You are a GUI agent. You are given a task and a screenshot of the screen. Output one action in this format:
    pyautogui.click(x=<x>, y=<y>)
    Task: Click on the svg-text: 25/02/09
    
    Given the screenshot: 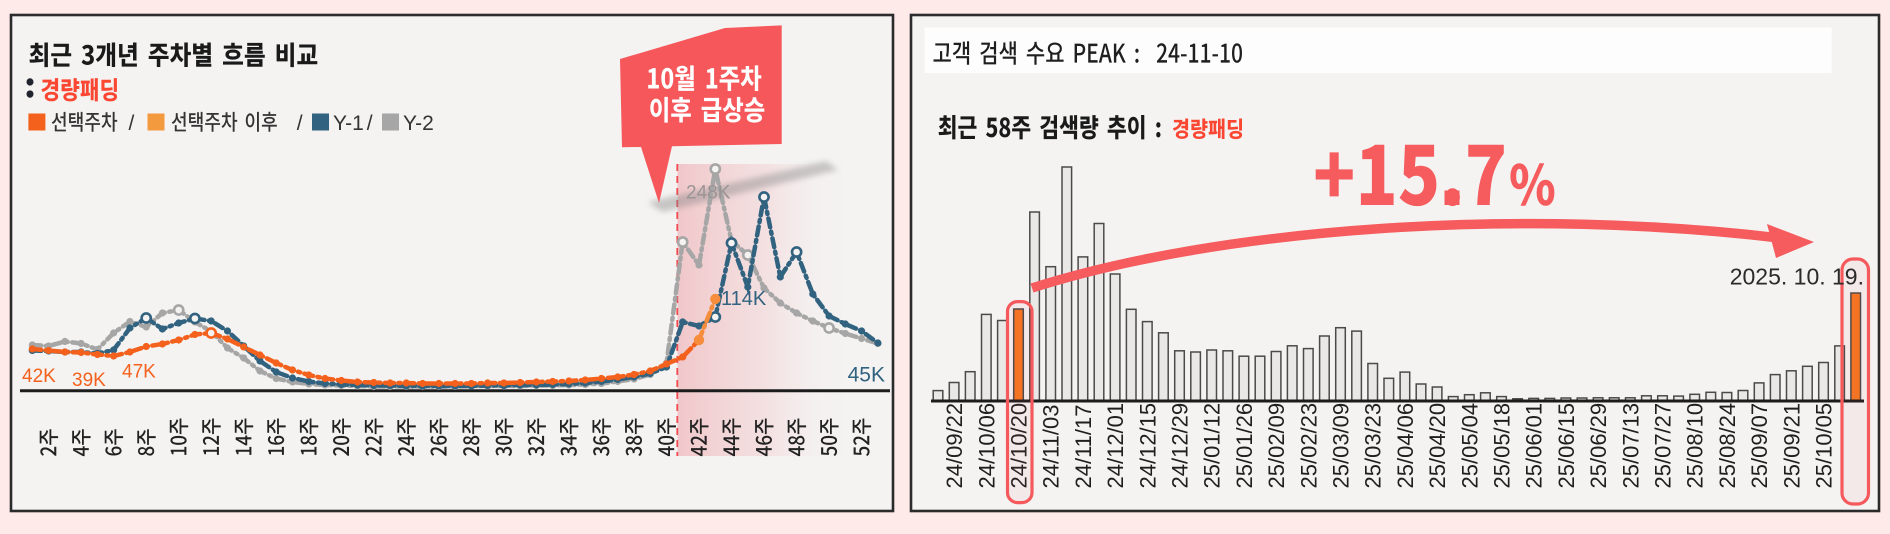 What is the action you would take?
    pyautogui.click(x=1276, y=446)
    